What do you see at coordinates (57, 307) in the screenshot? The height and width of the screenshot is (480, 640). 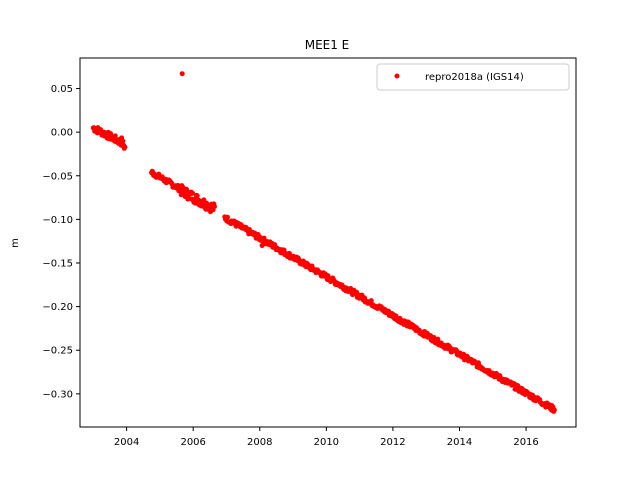 I see `y-tick-label: −0.20` at bounding box center [57, 307].